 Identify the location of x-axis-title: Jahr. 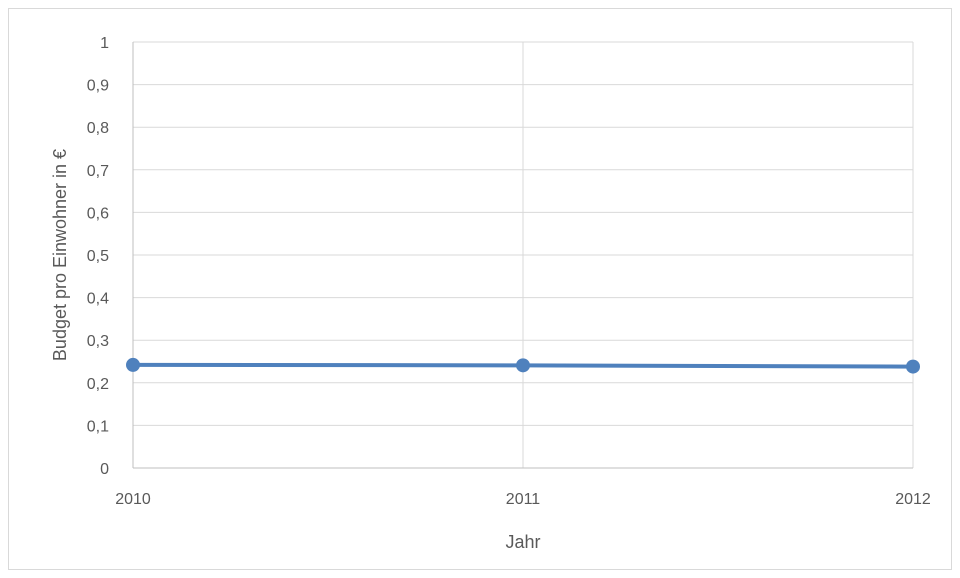
(522, 542).